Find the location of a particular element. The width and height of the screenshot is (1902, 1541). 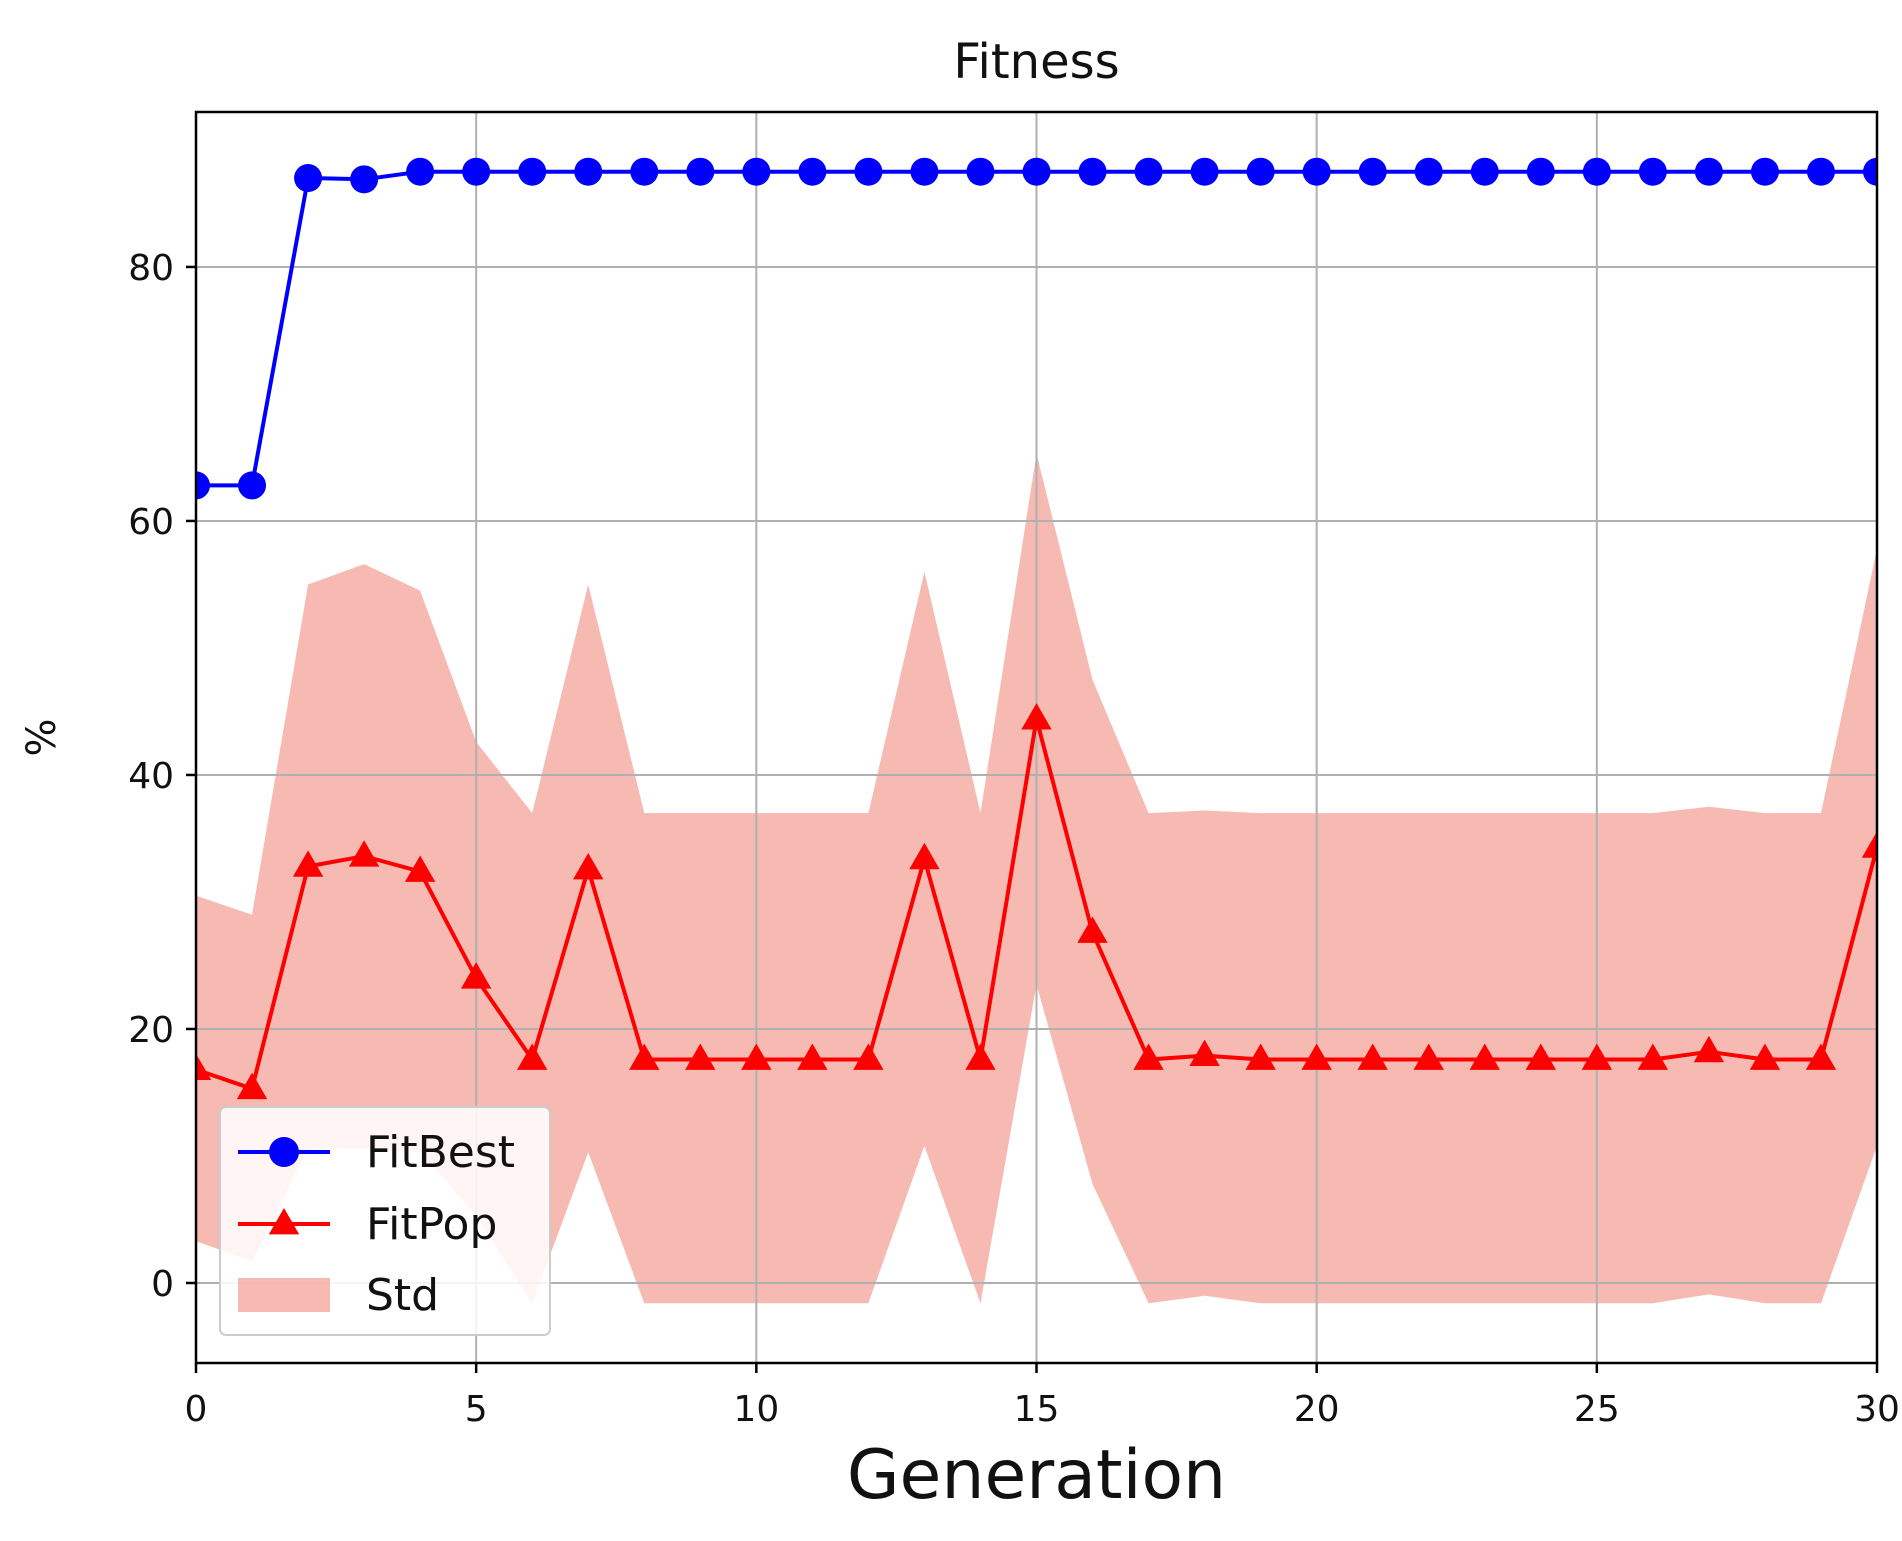

legend-fitbest-label: FitBest is located at coordinates (440, 1152).